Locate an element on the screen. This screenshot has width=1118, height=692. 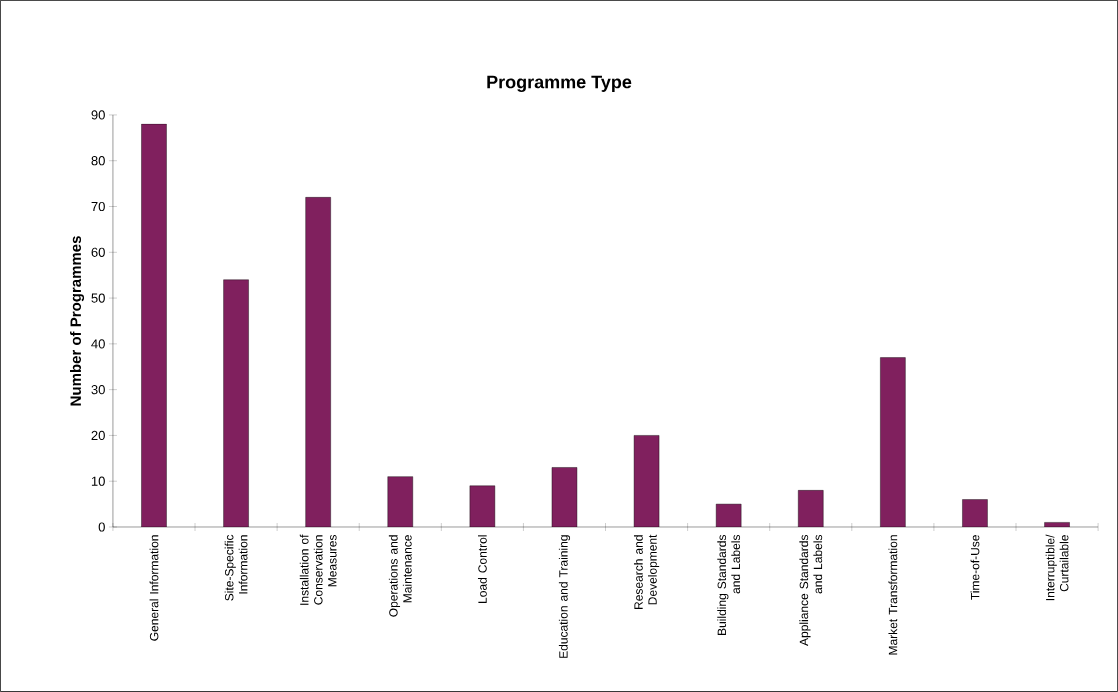
x-tick-label: Operations and Maintenance is located at coordinates (400, 576).